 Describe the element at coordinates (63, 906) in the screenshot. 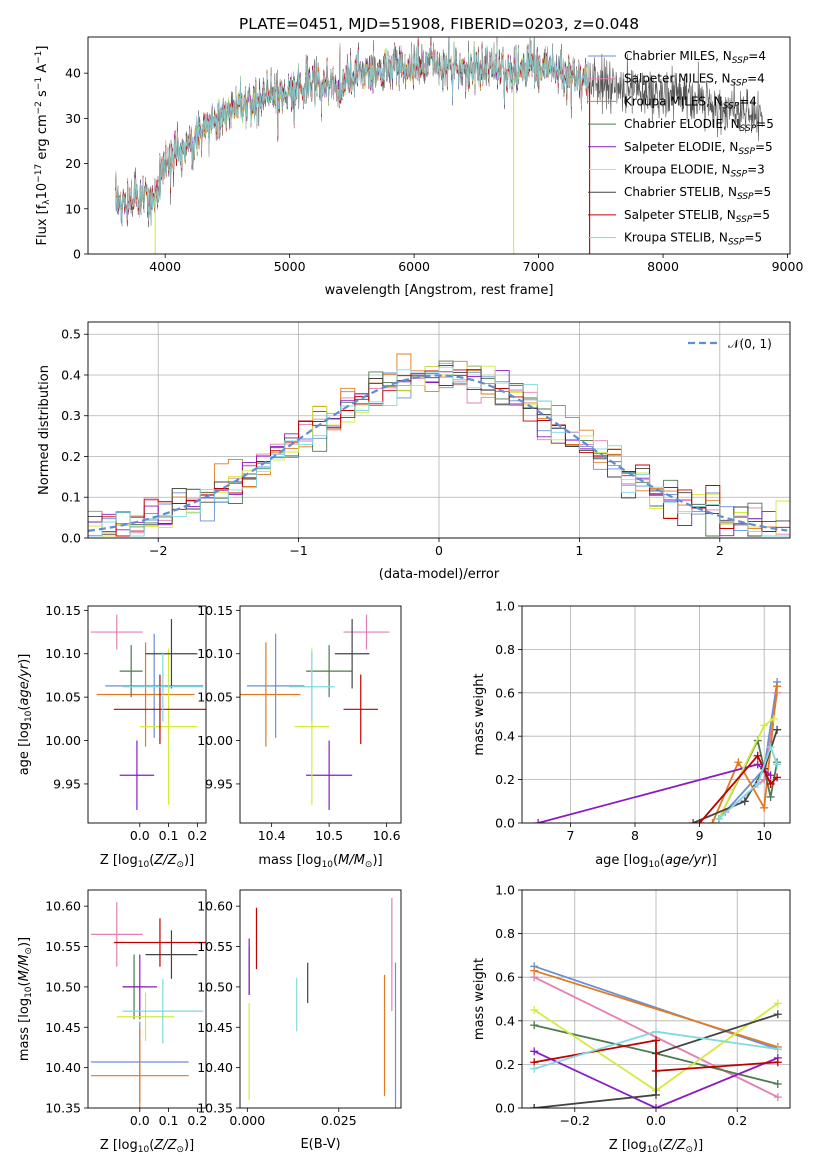

I see `y-tick-label: 10.60` at that location.